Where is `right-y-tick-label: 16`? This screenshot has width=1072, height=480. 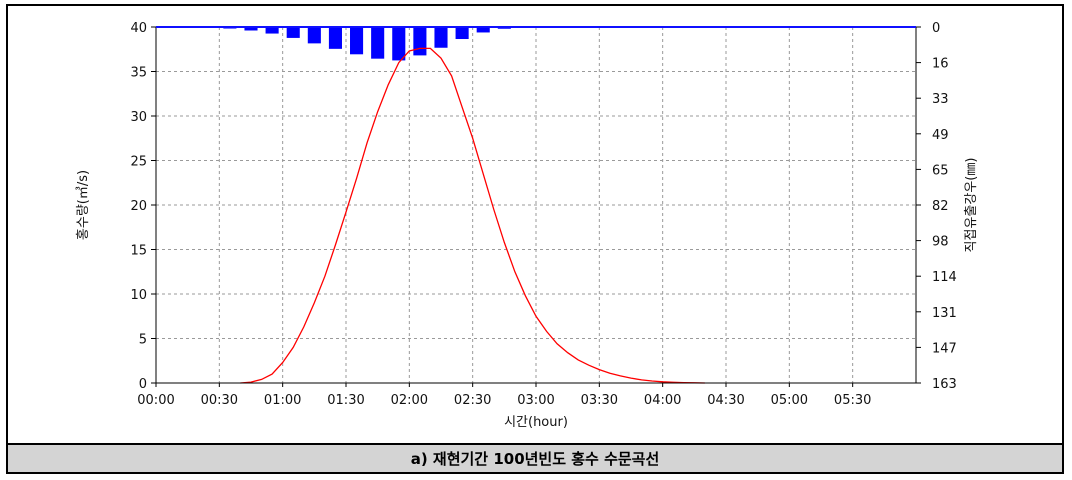
right-y-tick-label: 16 is located at coordinates (940, 64).